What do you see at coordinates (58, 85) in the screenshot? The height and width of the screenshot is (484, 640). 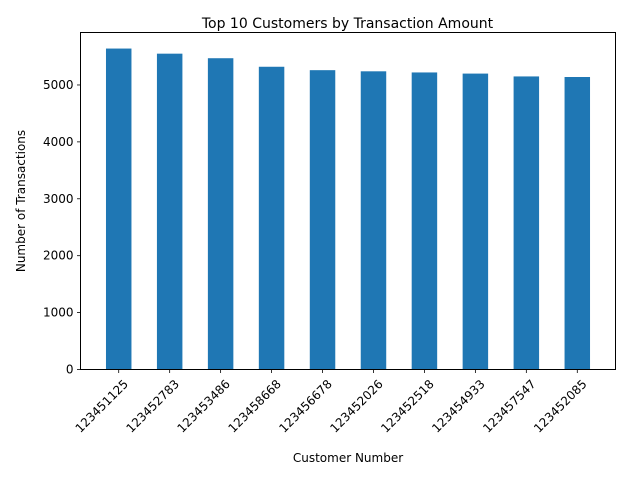 I see `y-tick-label: 5000` at bounding box center [58, 85].